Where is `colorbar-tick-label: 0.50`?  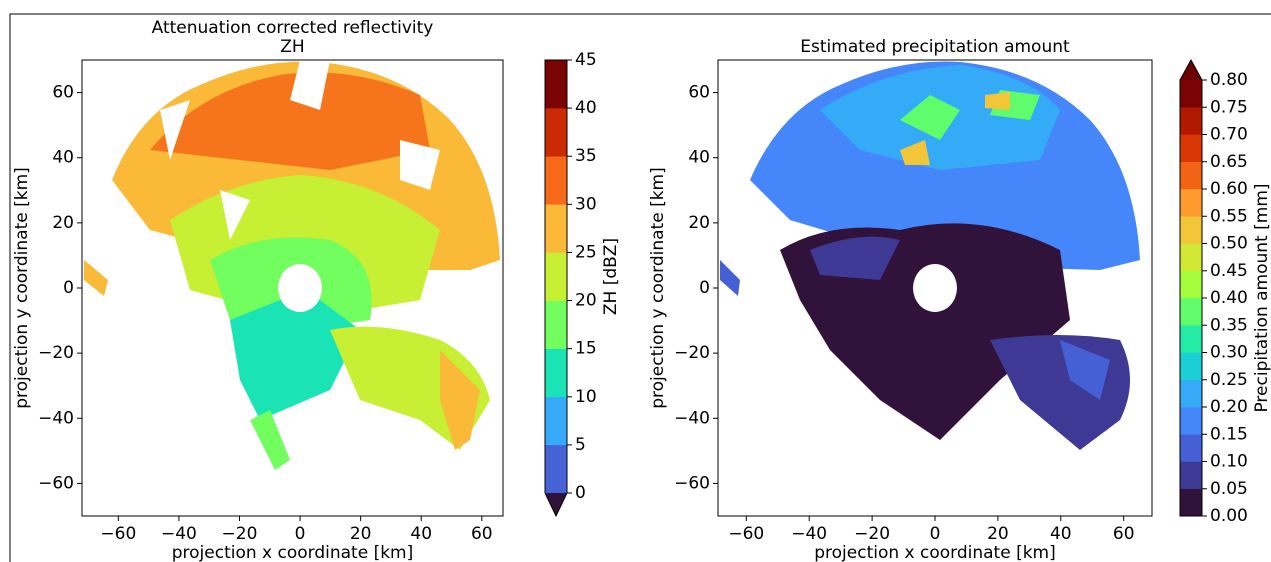
colorbar-tick-label: 0.50 is located at coordinates (1229, 244).